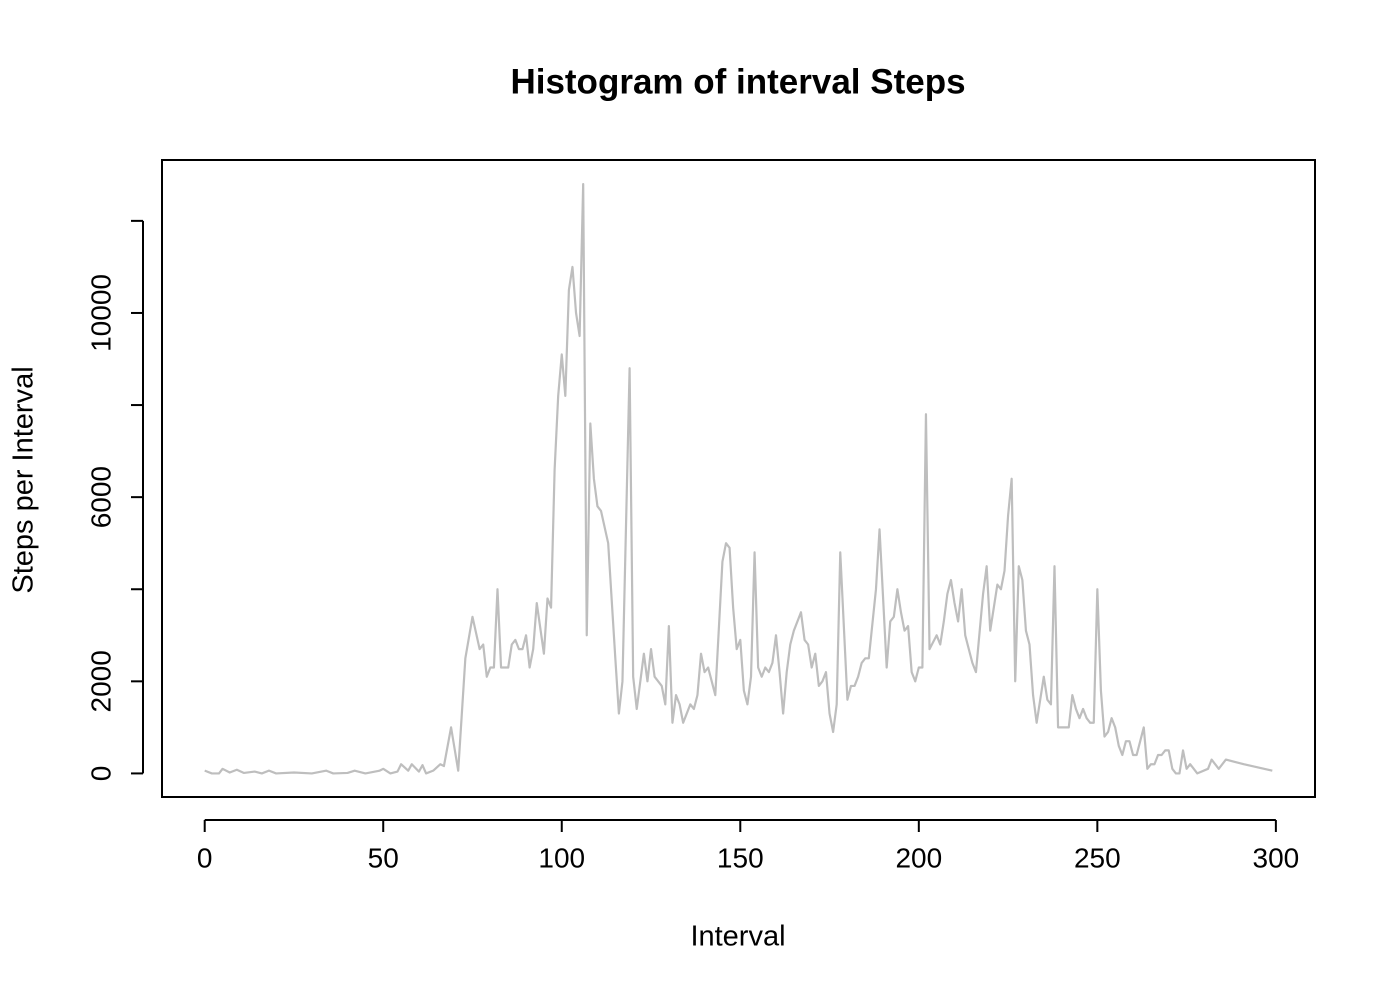 The height and width of the screenshot is (1000, 1400). What do you see at coordinates (24, 479) in the screenshot?
I see `y-axis-label: Steps per Interval` at bounding box center [24, 479].